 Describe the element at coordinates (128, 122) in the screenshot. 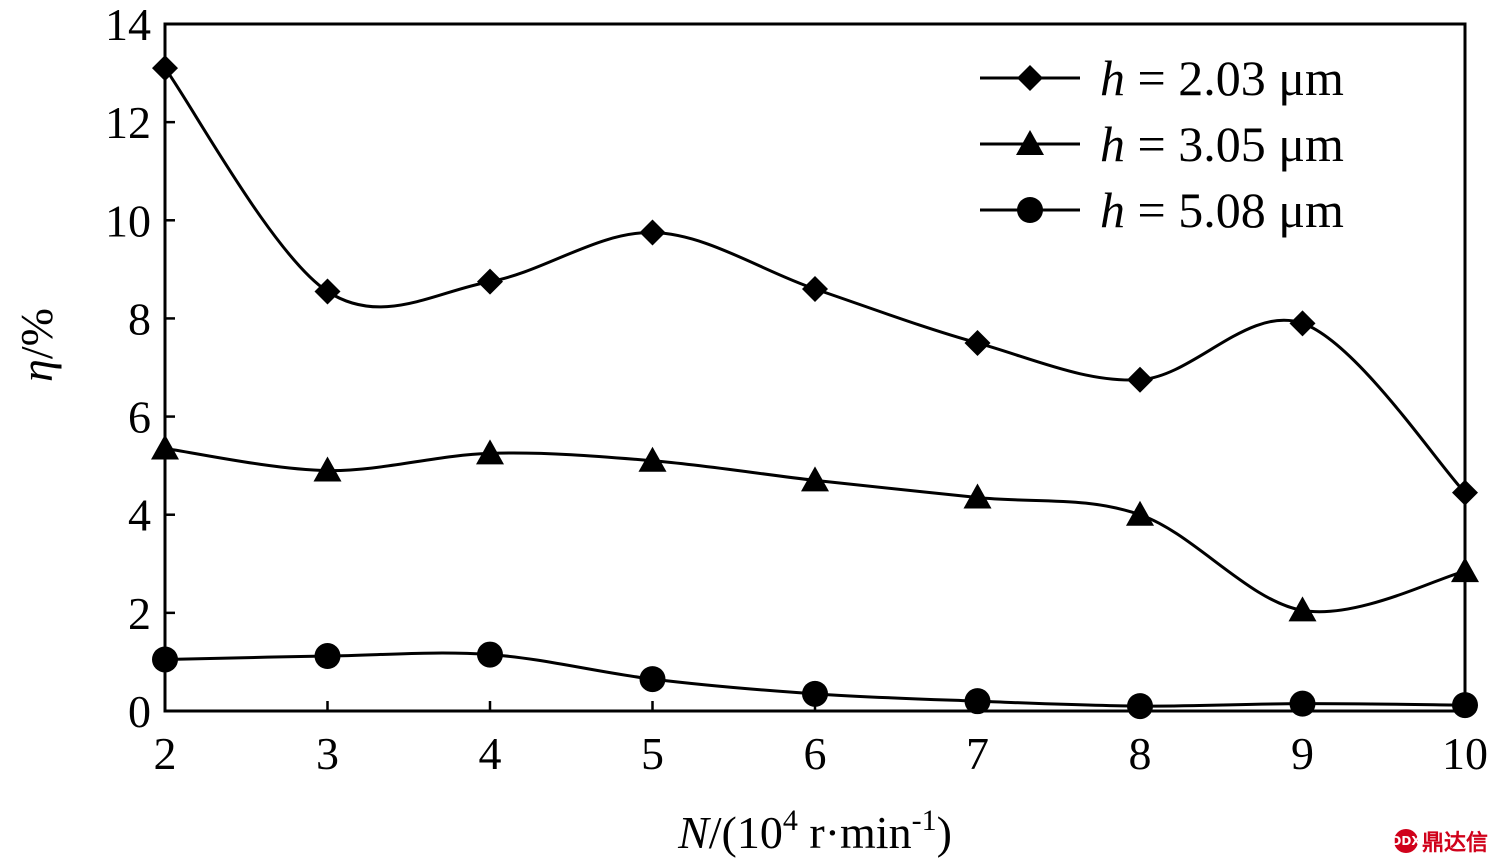

I see `y-tick-label: 12` at that location.